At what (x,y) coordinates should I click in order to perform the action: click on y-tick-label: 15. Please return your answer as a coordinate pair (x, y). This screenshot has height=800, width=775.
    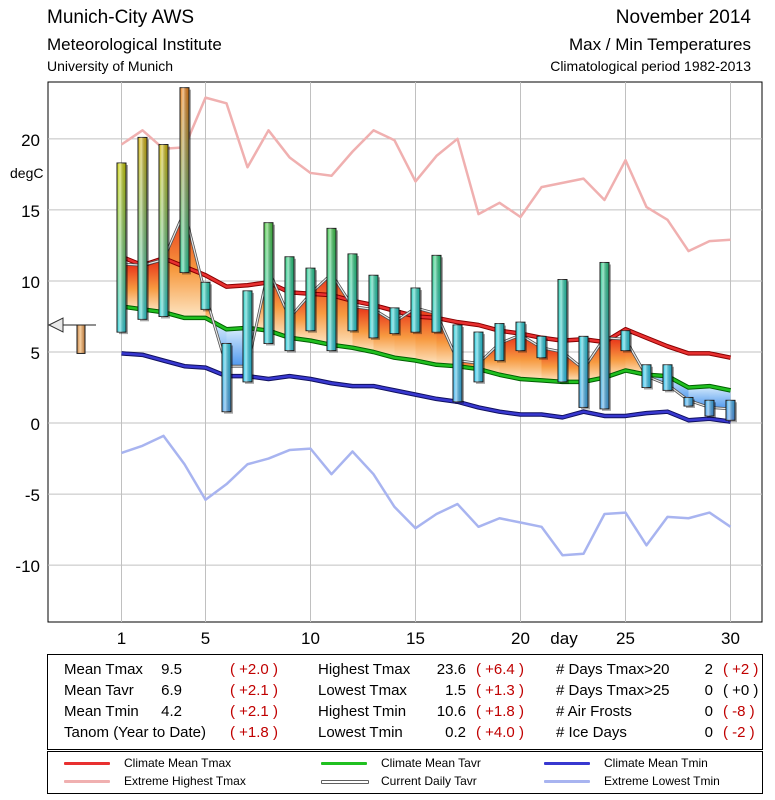
    Looking at the image, I should click on (30, 211).